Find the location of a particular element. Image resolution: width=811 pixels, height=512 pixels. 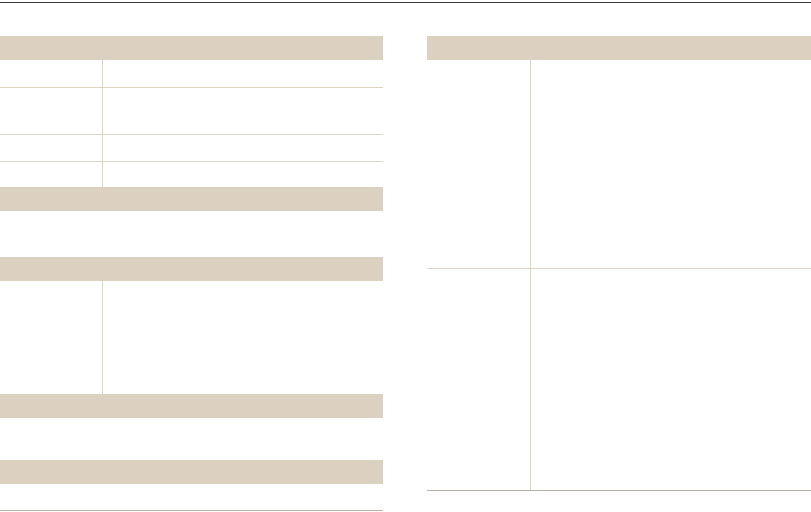

header-rule is located at coordinates (405, 2).